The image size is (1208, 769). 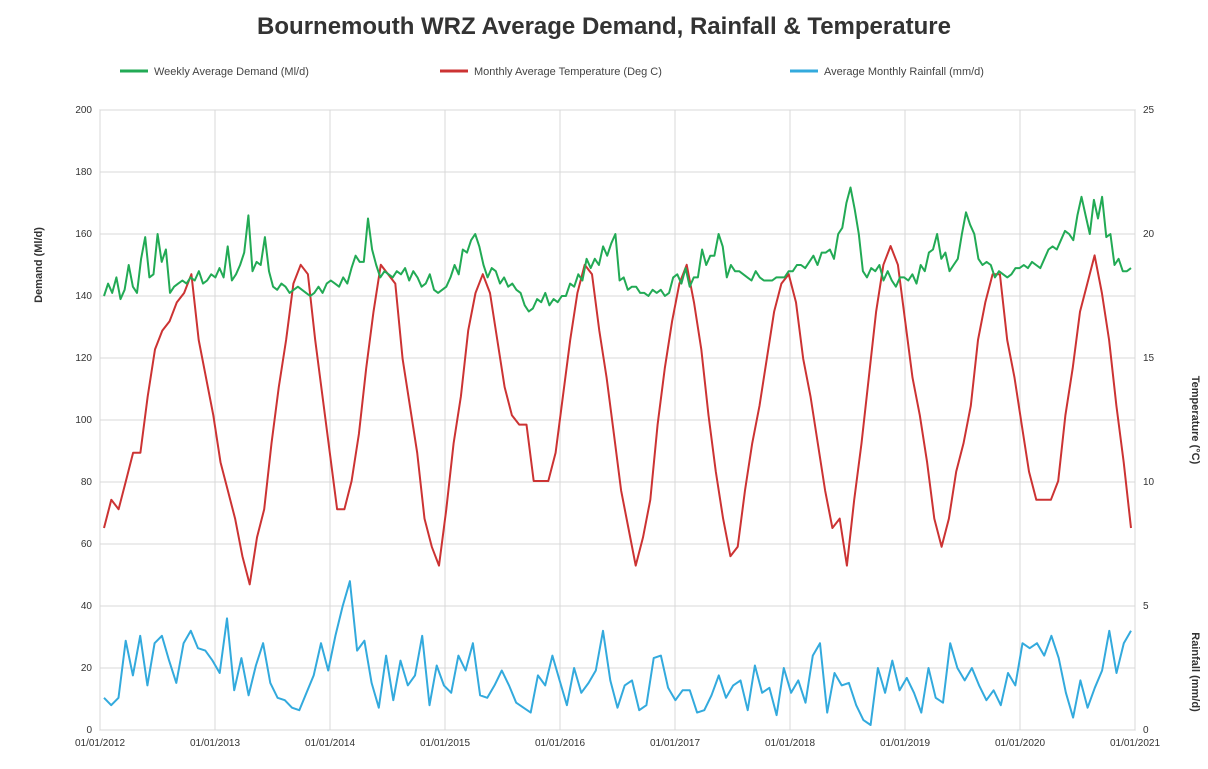 I want to click on y-right-rain-axis-title: Rainfall (mm/d), so click(x=1195, y=672).